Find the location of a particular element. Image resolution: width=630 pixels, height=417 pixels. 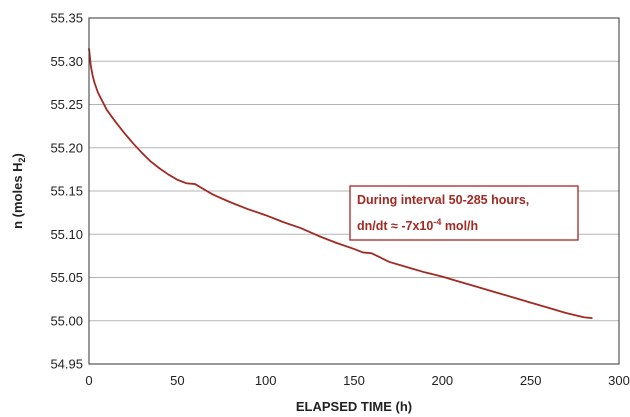

y-tick-label: 55.30 is located at coordinates (66, 61).